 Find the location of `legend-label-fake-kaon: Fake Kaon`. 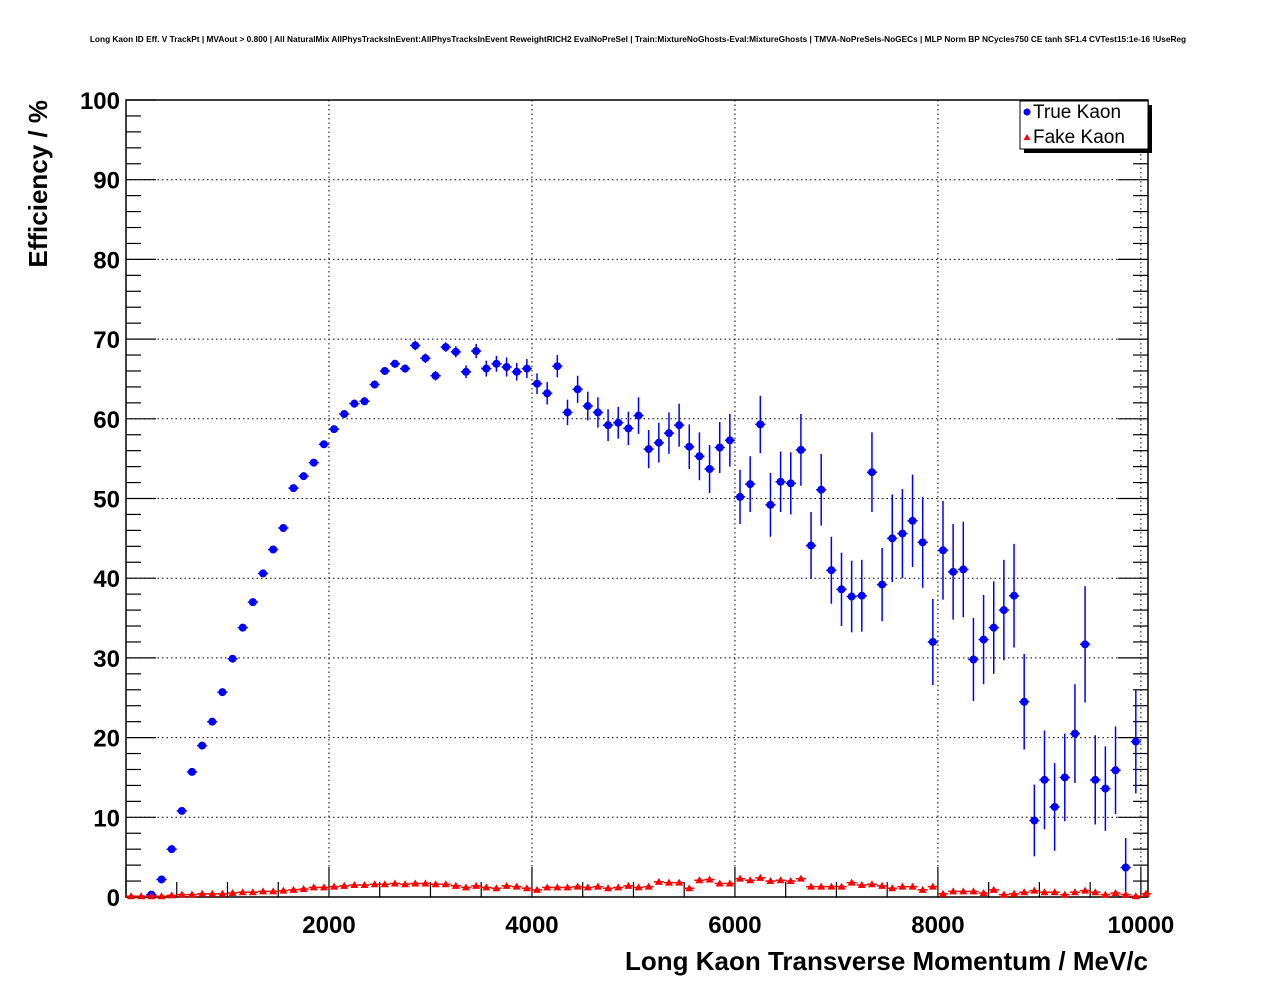

legend-label-fake-kaon: Fake Kaon is located at coordinates (1079, 137).